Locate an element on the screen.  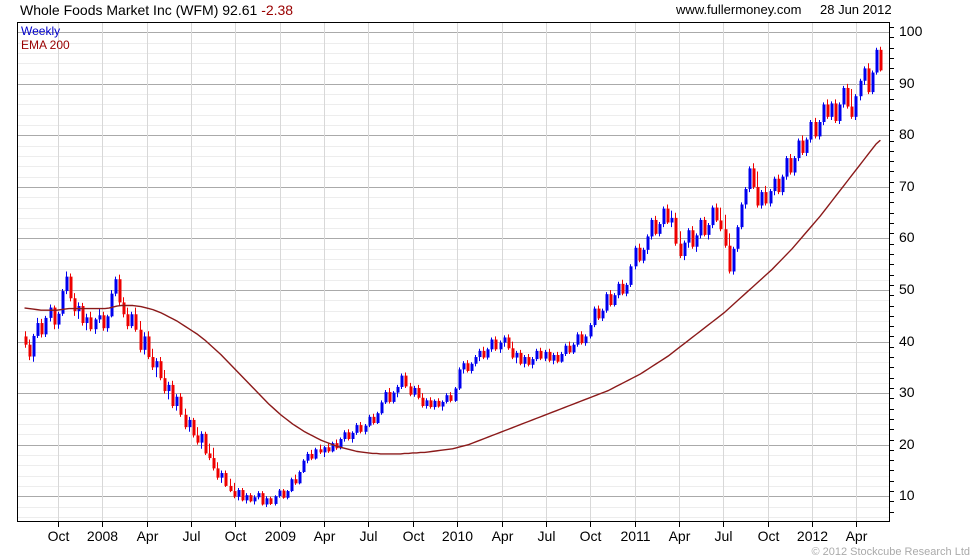
instrument-title: Whole Foods Market Inc (WFM) 92.61 is located at coordinates (141, 10).